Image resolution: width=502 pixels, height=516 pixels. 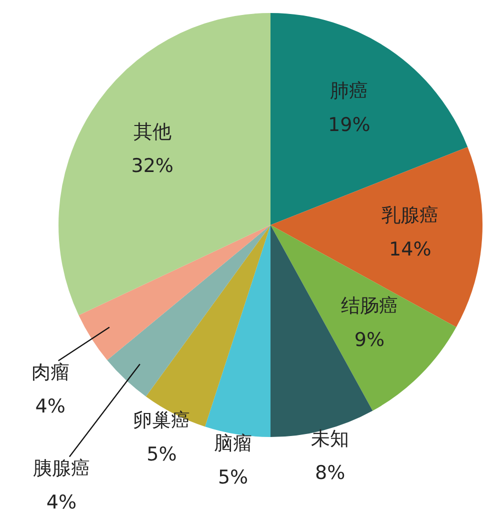 I want to click on data-label: 32%, so click(x=152, y=165).